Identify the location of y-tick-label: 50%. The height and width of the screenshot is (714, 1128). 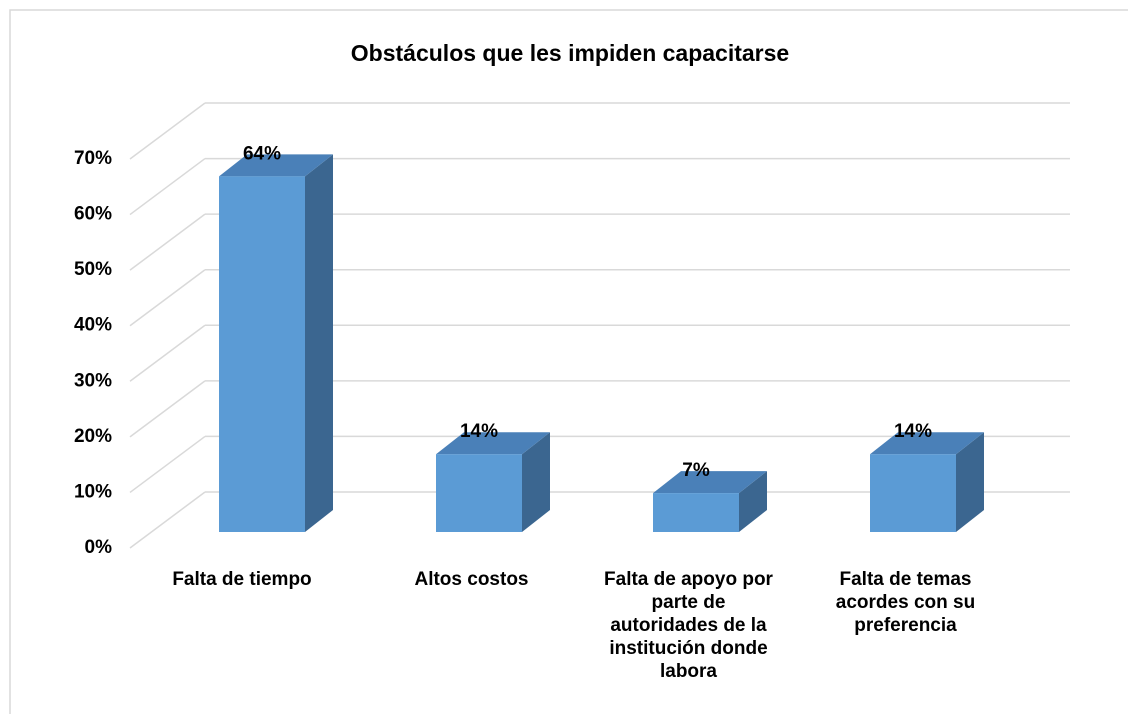
(93, 269).